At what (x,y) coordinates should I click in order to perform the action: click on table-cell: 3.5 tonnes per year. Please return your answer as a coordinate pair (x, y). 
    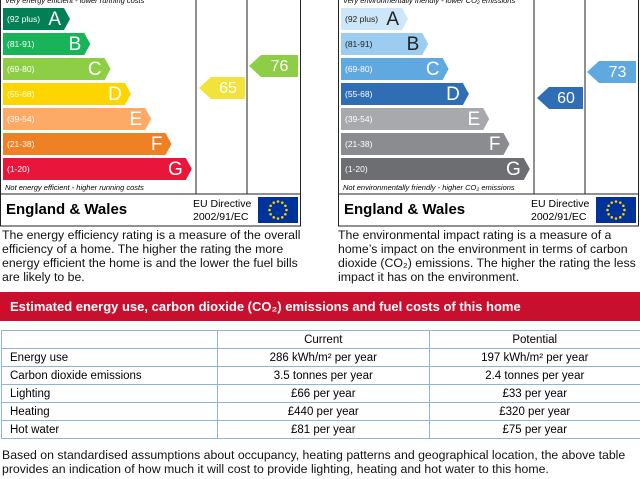
    Looking at the image, I should click on (323, 375).